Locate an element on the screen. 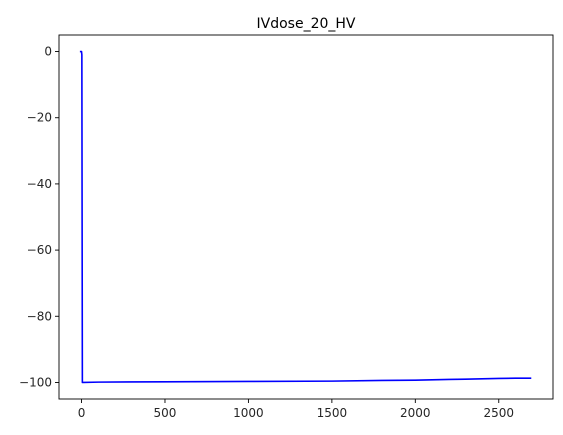 The height and width of the screenshot is (435, 563). x-tick-label: 1000 is located at coordinates (248, 413).